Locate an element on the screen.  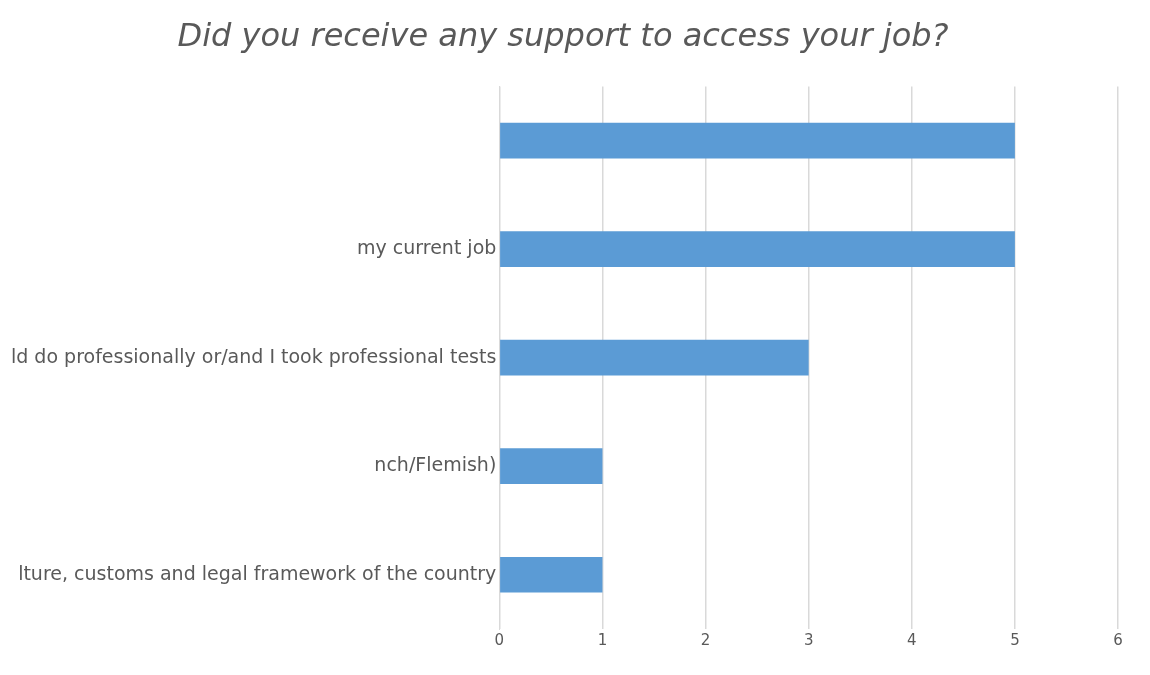
x-tick-label: 0 is located at coordinates (499, 639).